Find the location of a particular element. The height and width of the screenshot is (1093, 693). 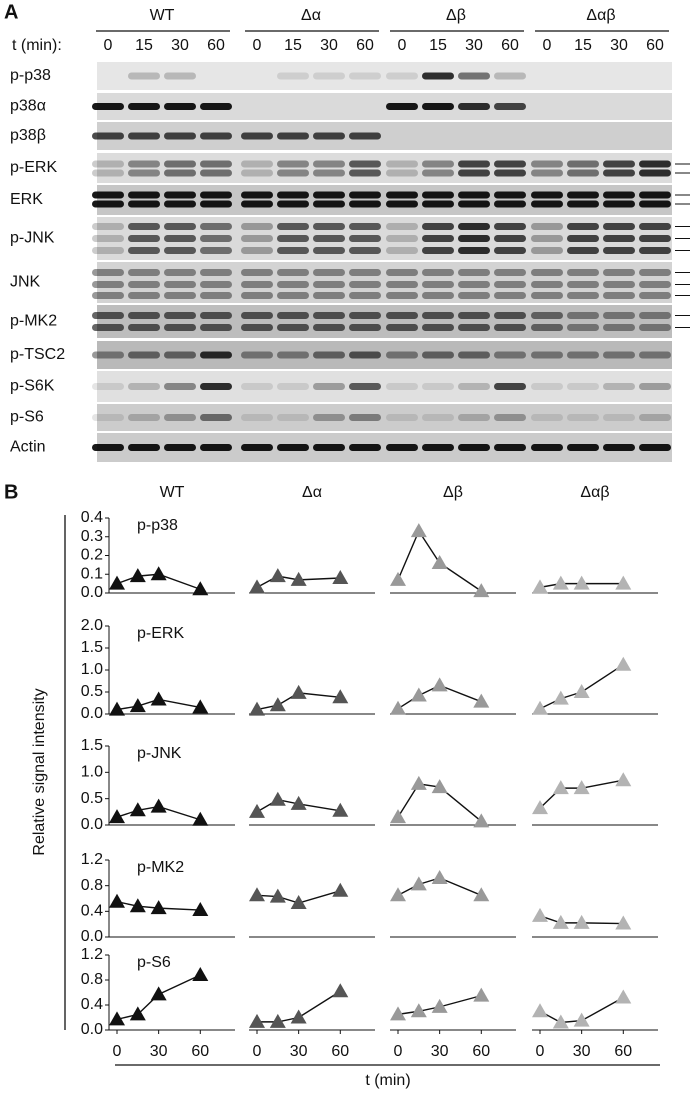

row-title: p-p38 is located at coordinates (157, 525).